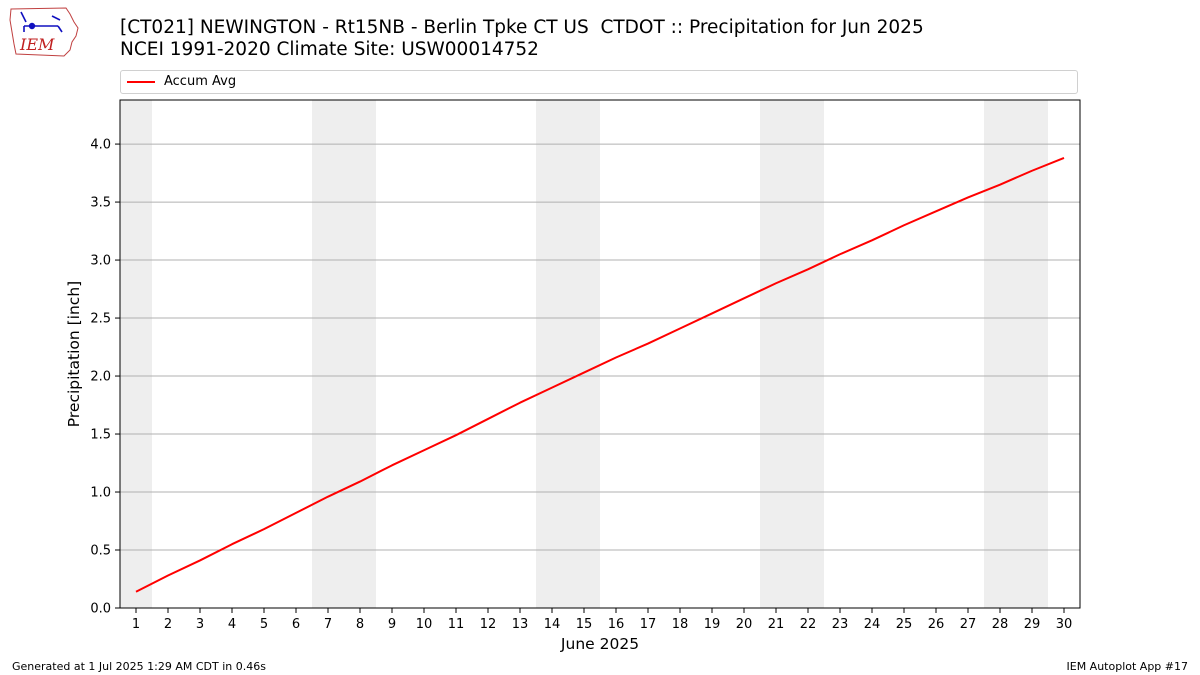 The height and width of the screenshot is (675, 1200). What do you see at coordinates (488, 624) in the screenshot?
I see `x-tick-label: 12` at bounding box center [488, 624].